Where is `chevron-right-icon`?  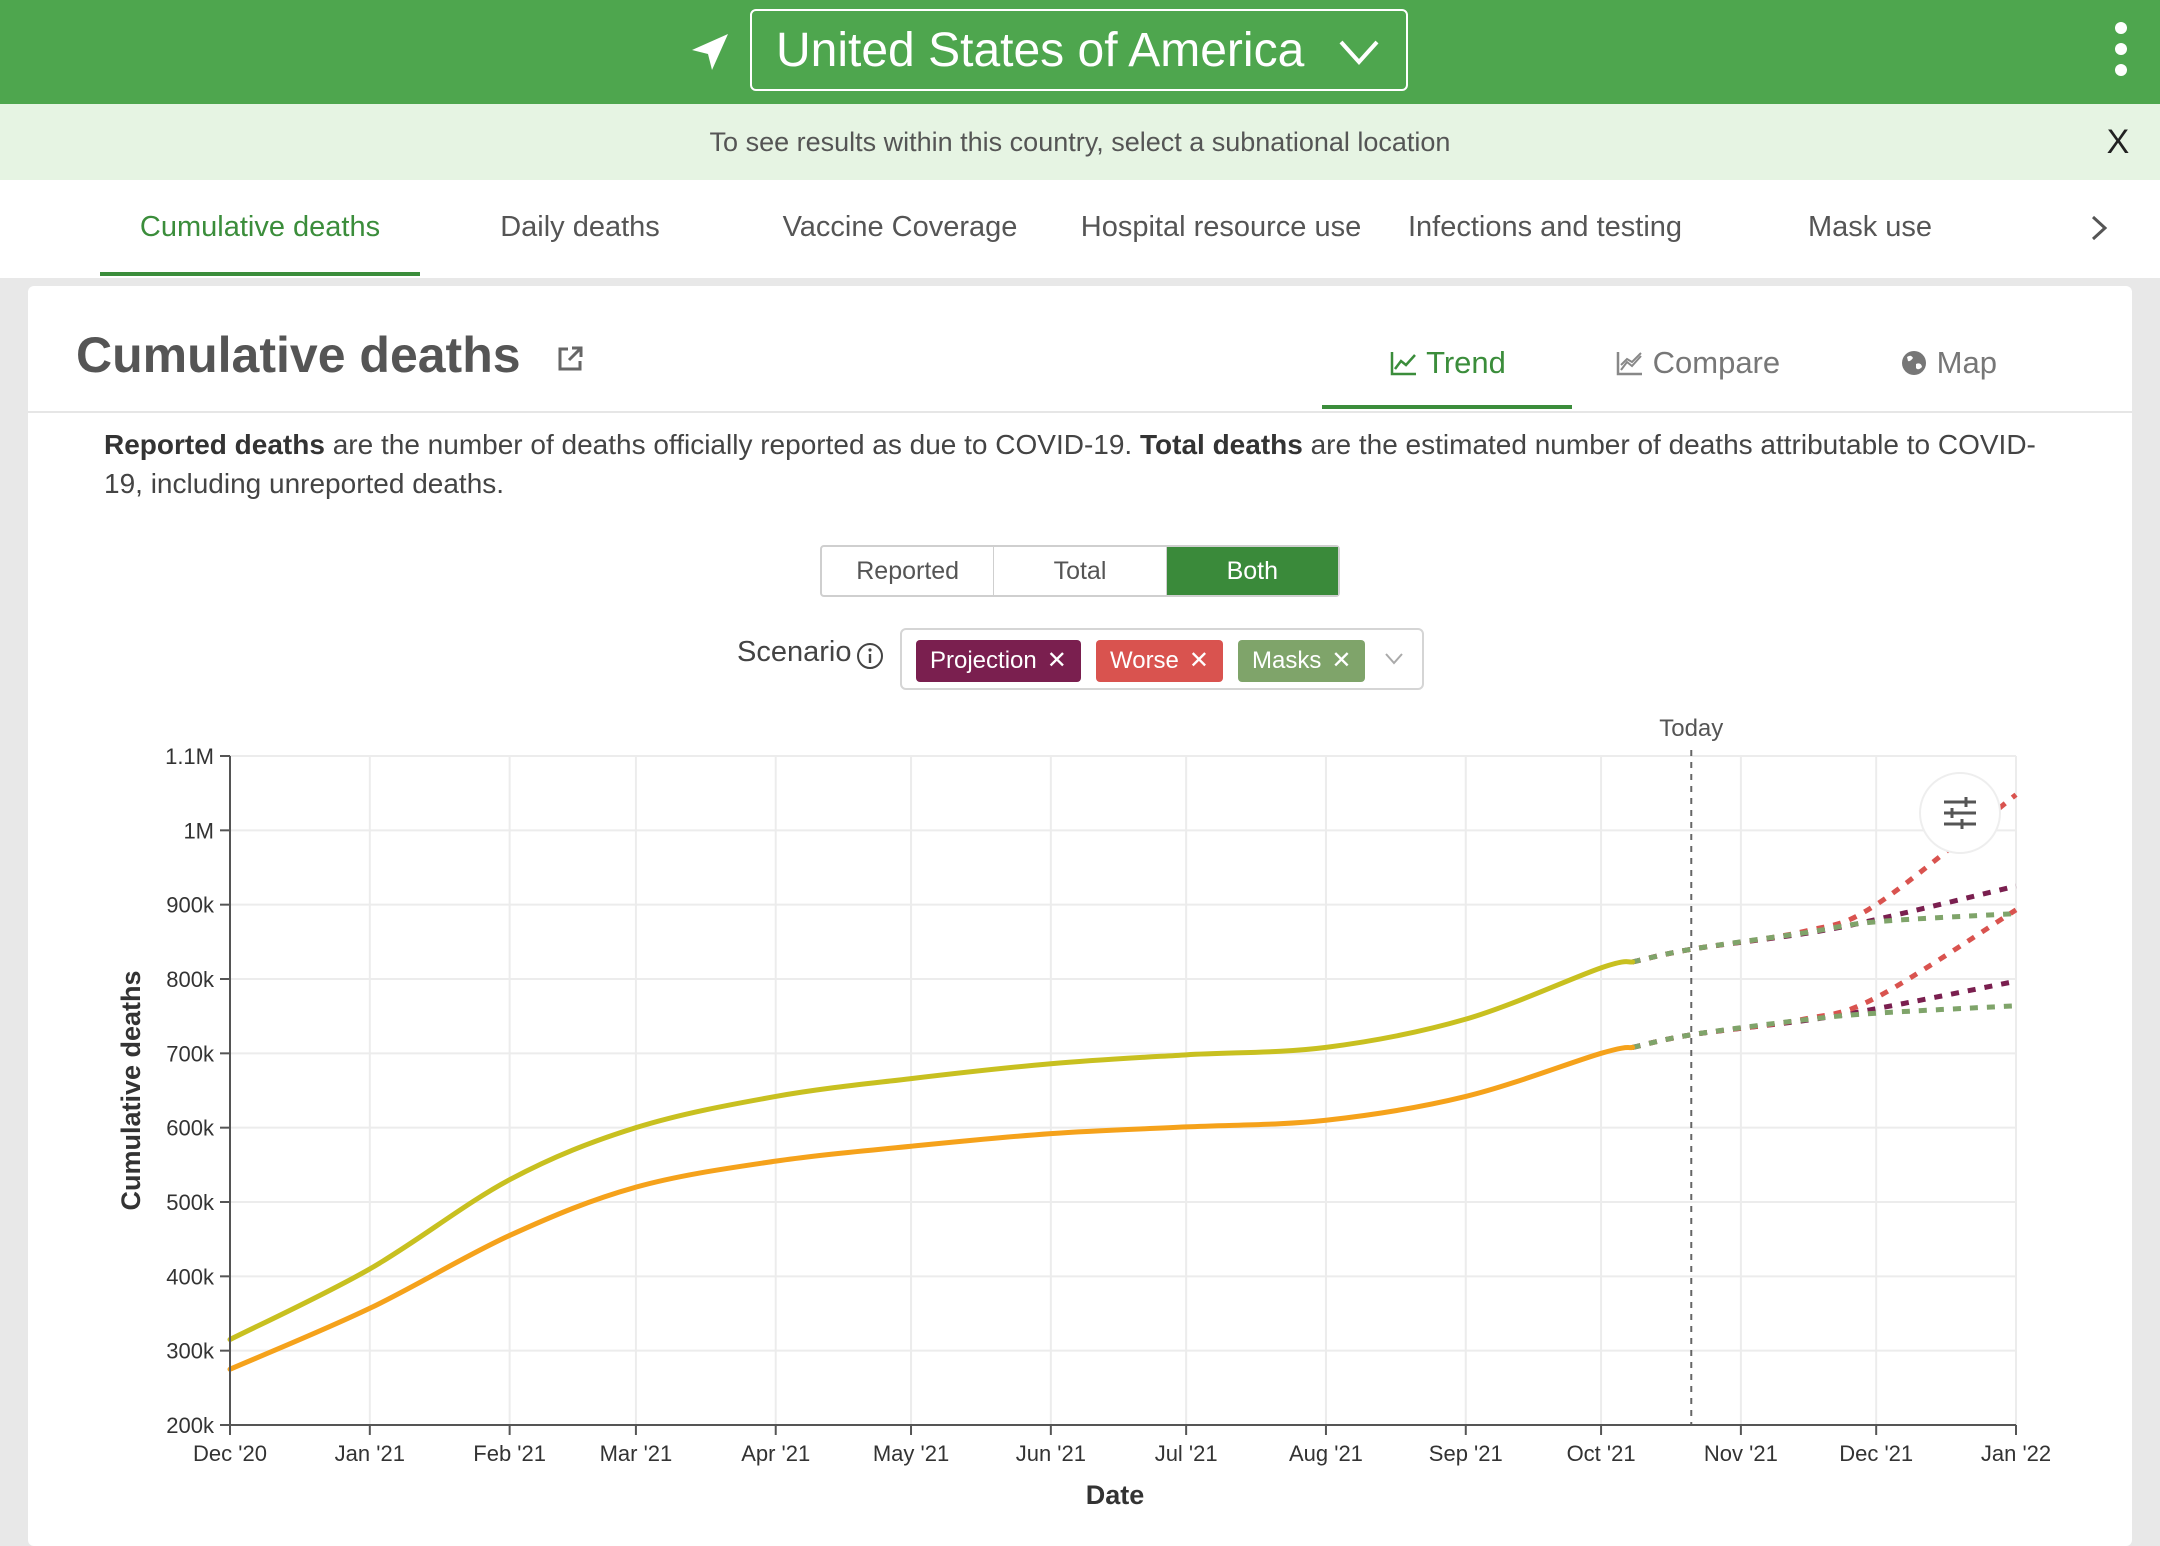 chevron-right-icon is located at coordinates (2099, 228).